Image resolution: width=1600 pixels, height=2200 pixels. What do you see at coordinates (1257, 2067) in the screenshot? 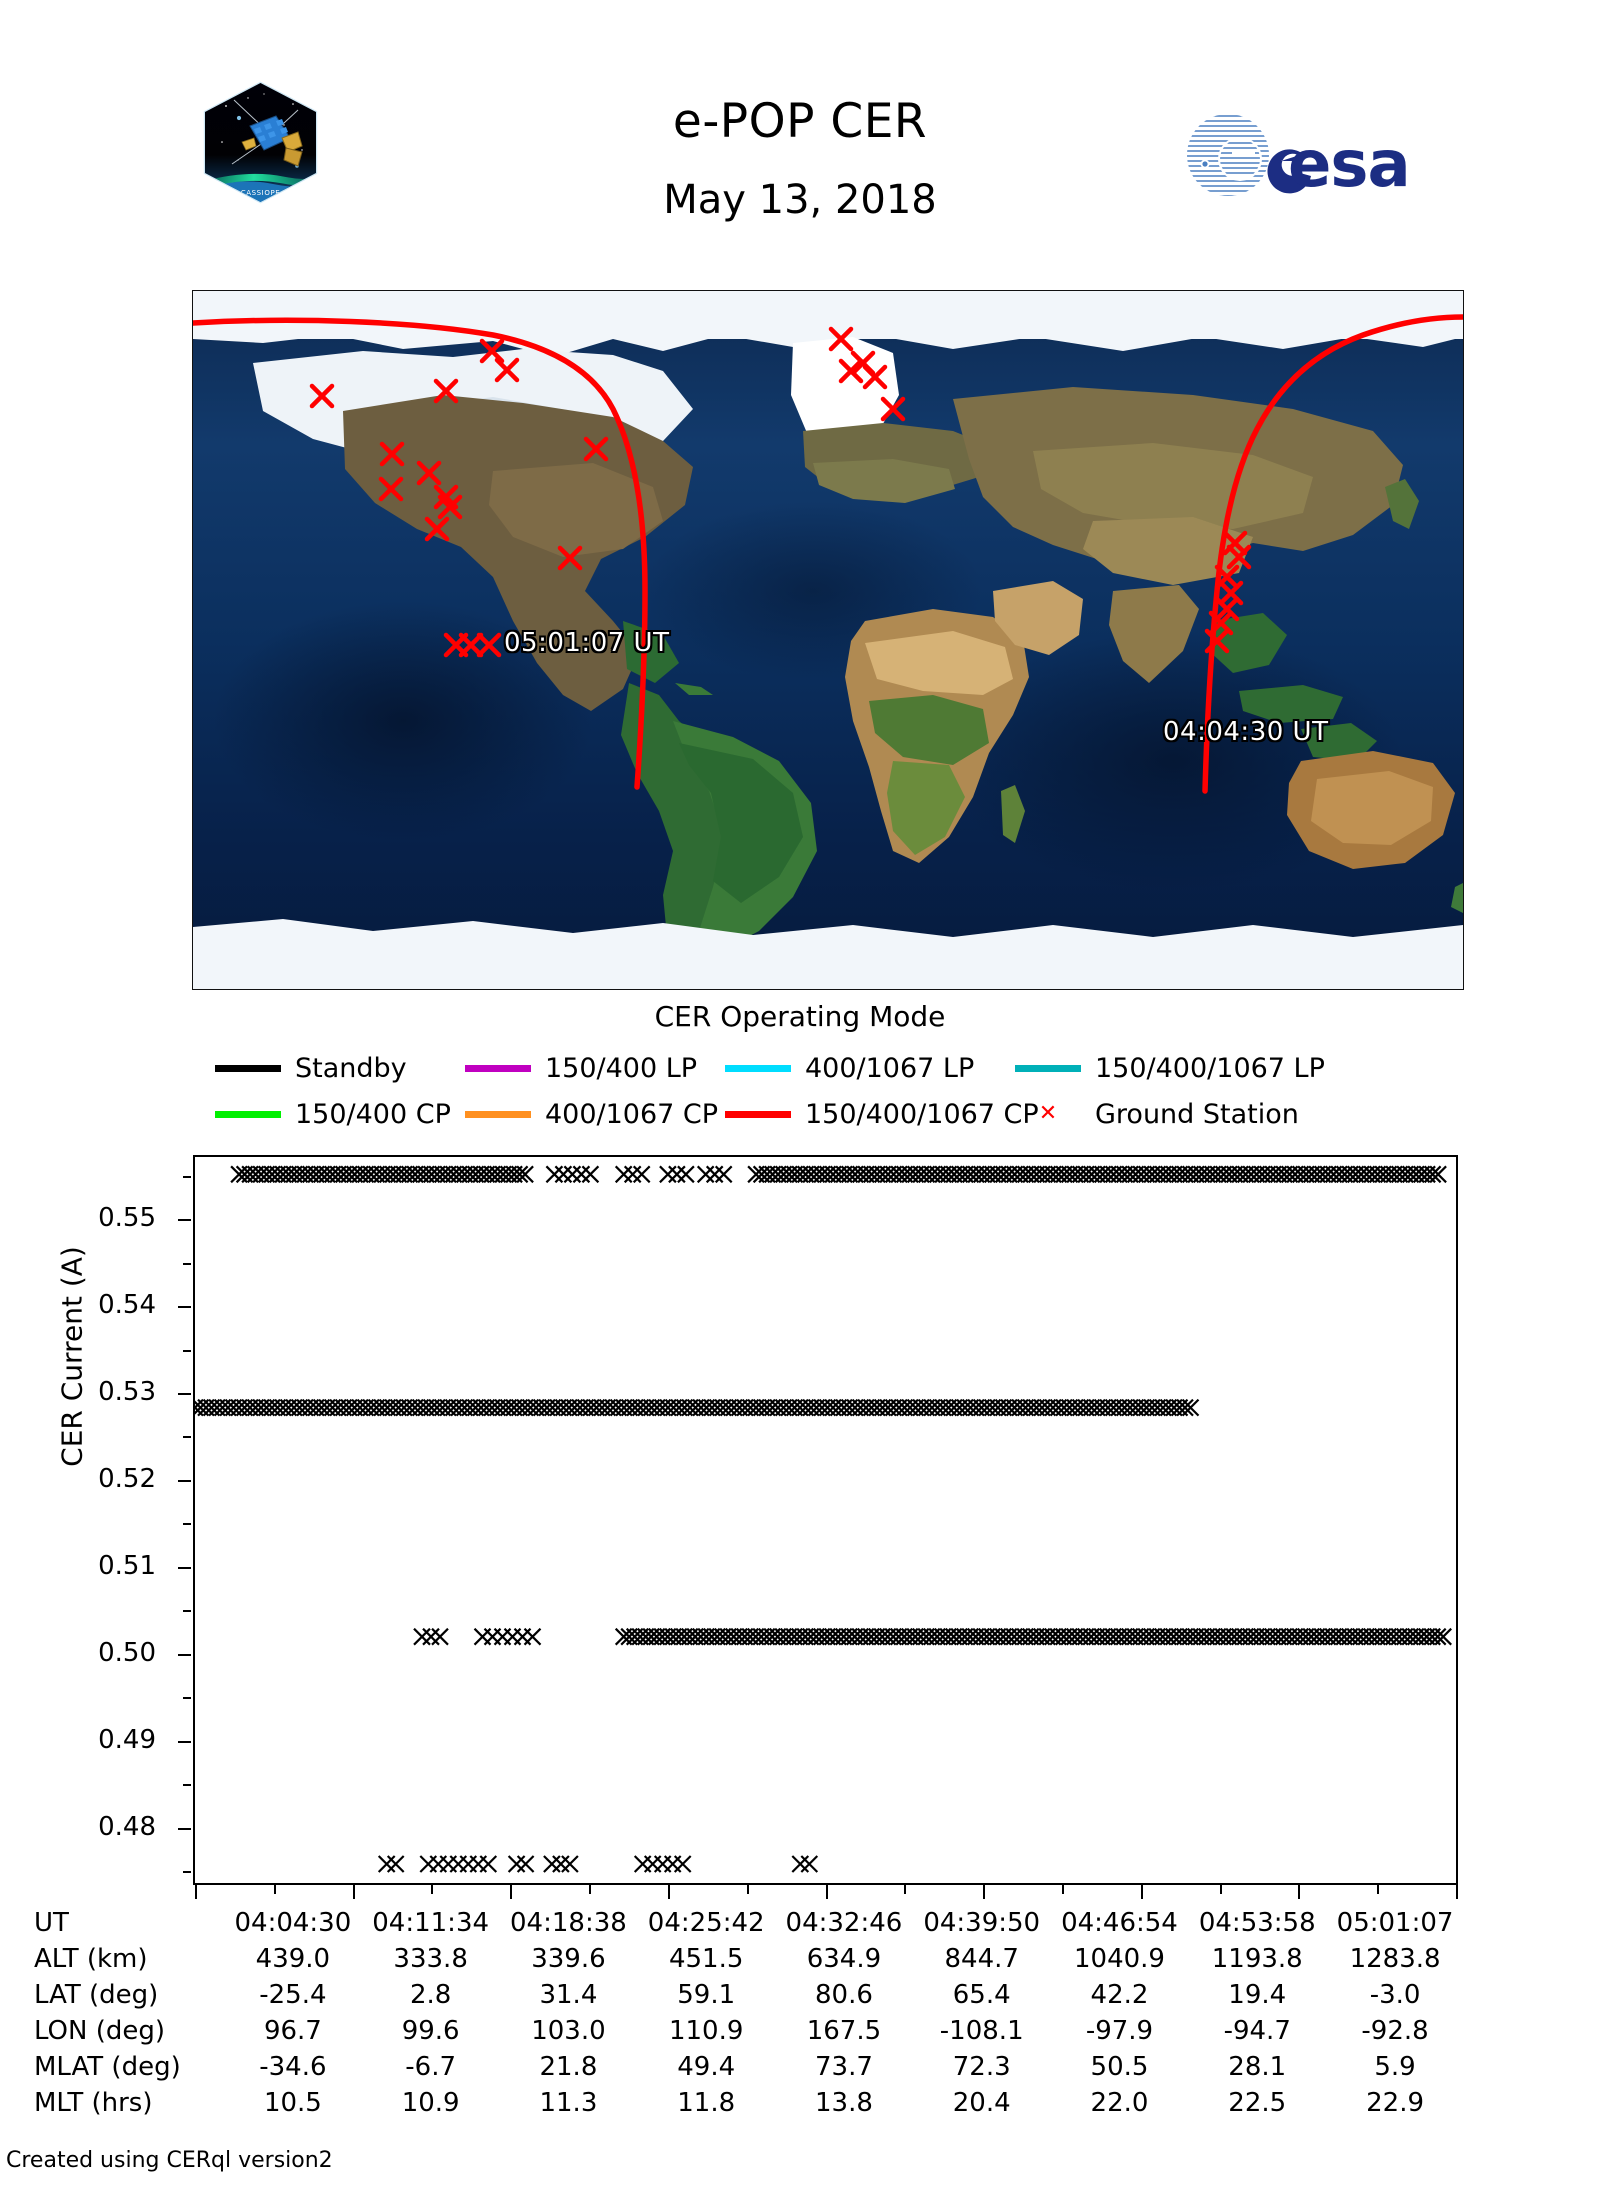
I see `table-cell: 28.1` at bounding box center [1257, 2067].